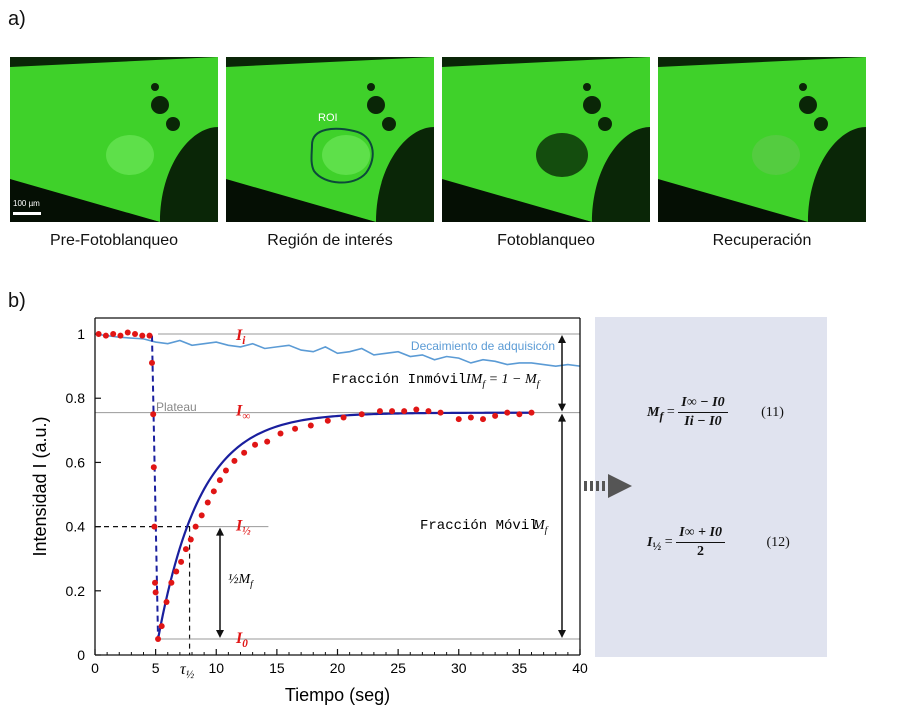 The width and height of the screenshot is (898, 721). I want to click on fit-curve, so click(345, 525).